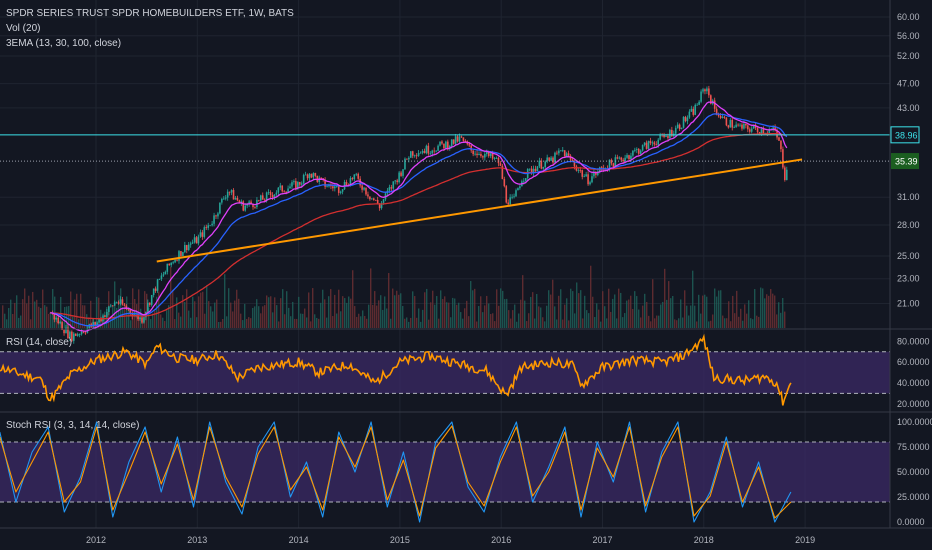 This screenshot has width=932, height=550. I want to click on rsi-title: RSI (14, close), so click(39, 342).